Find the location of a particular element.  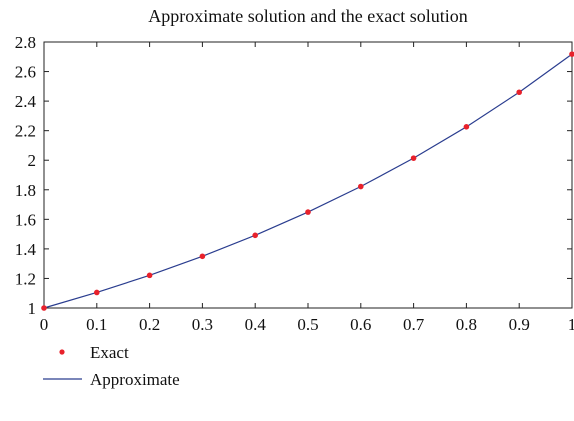

x-tick-label: 0.7 is located at coordinates (414, 324).